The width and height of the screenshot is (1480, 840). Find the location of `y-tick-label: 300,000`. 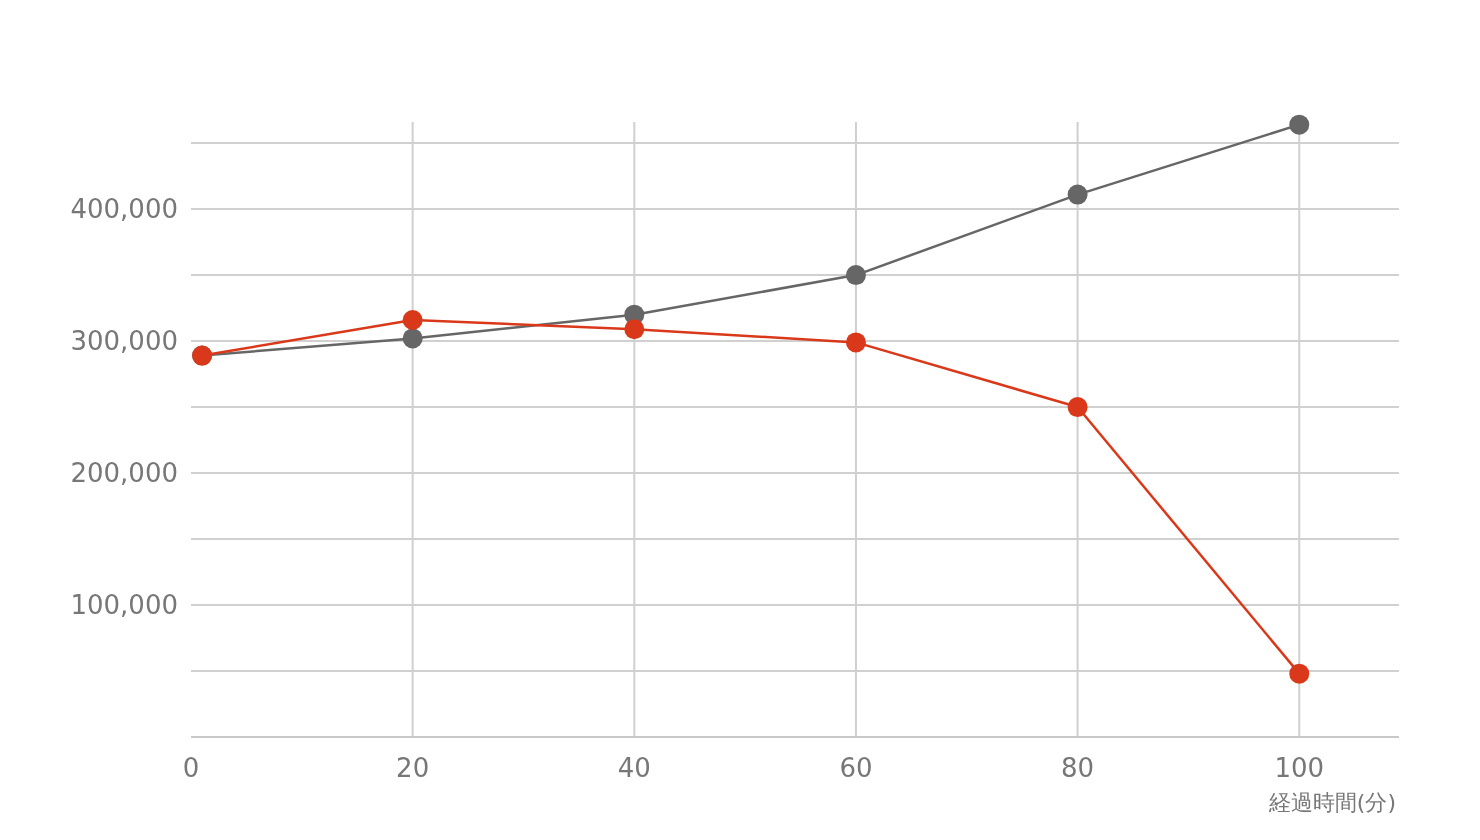

y-tick-label: 300,000 is located at coordinates (124, 341).